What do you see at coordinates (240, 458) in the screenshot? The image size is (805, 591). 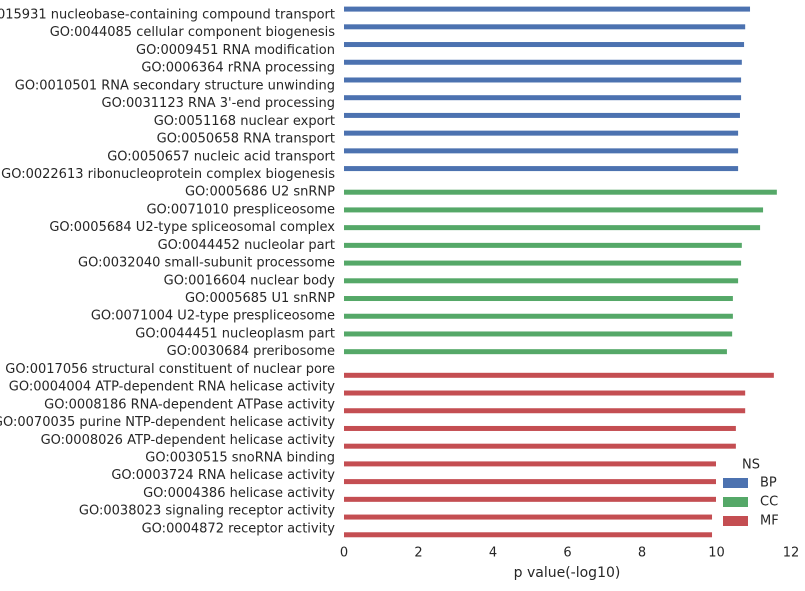 I see `y-tick-label: GO:0030515 snoRNA binding` at bounding box center [240, 458].